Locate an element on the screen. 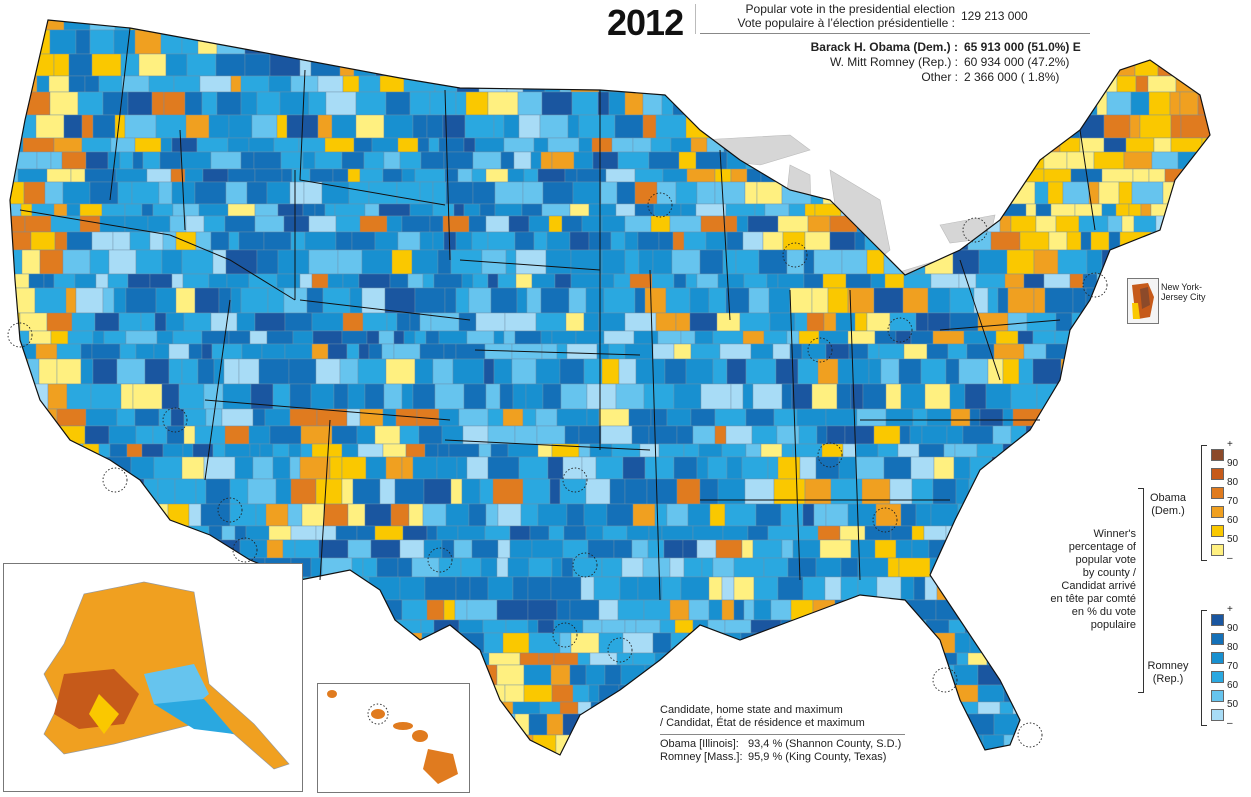 The width and height of the screenshot is (1251, 797). hawaii-inset is located at coordinates (393, 738).